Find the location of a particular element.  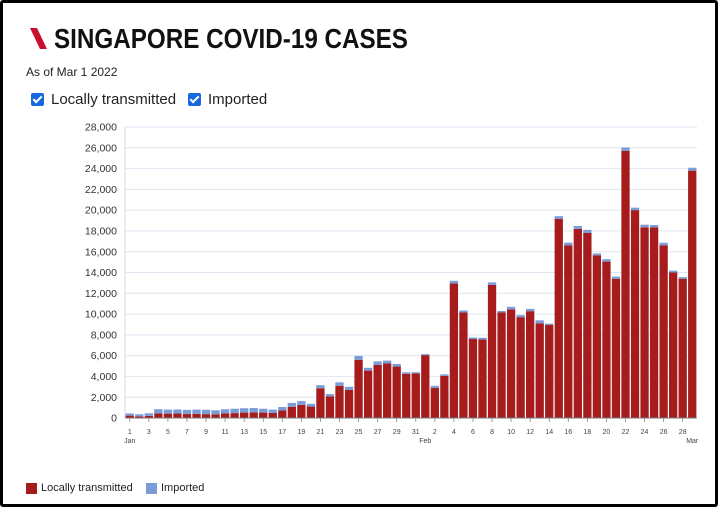

filter-imported: Imported is located at coordinates (227, 99).